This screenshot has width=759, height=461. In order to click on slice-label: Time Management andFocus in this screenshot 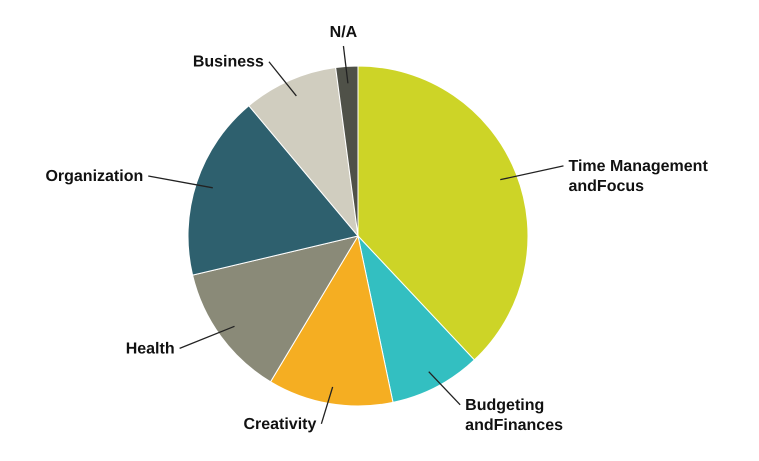, I will do `click(638, 176)`.